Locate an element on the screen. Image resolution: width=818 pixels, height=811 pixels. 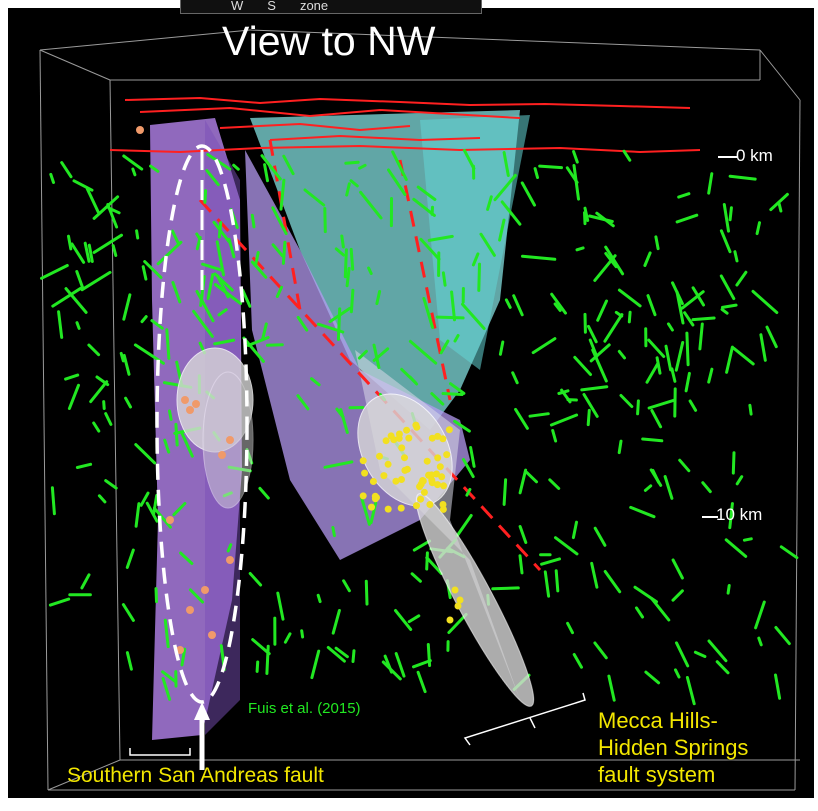
mecca-hills-label-line-3: fault system is located at coordinates (657, 774).